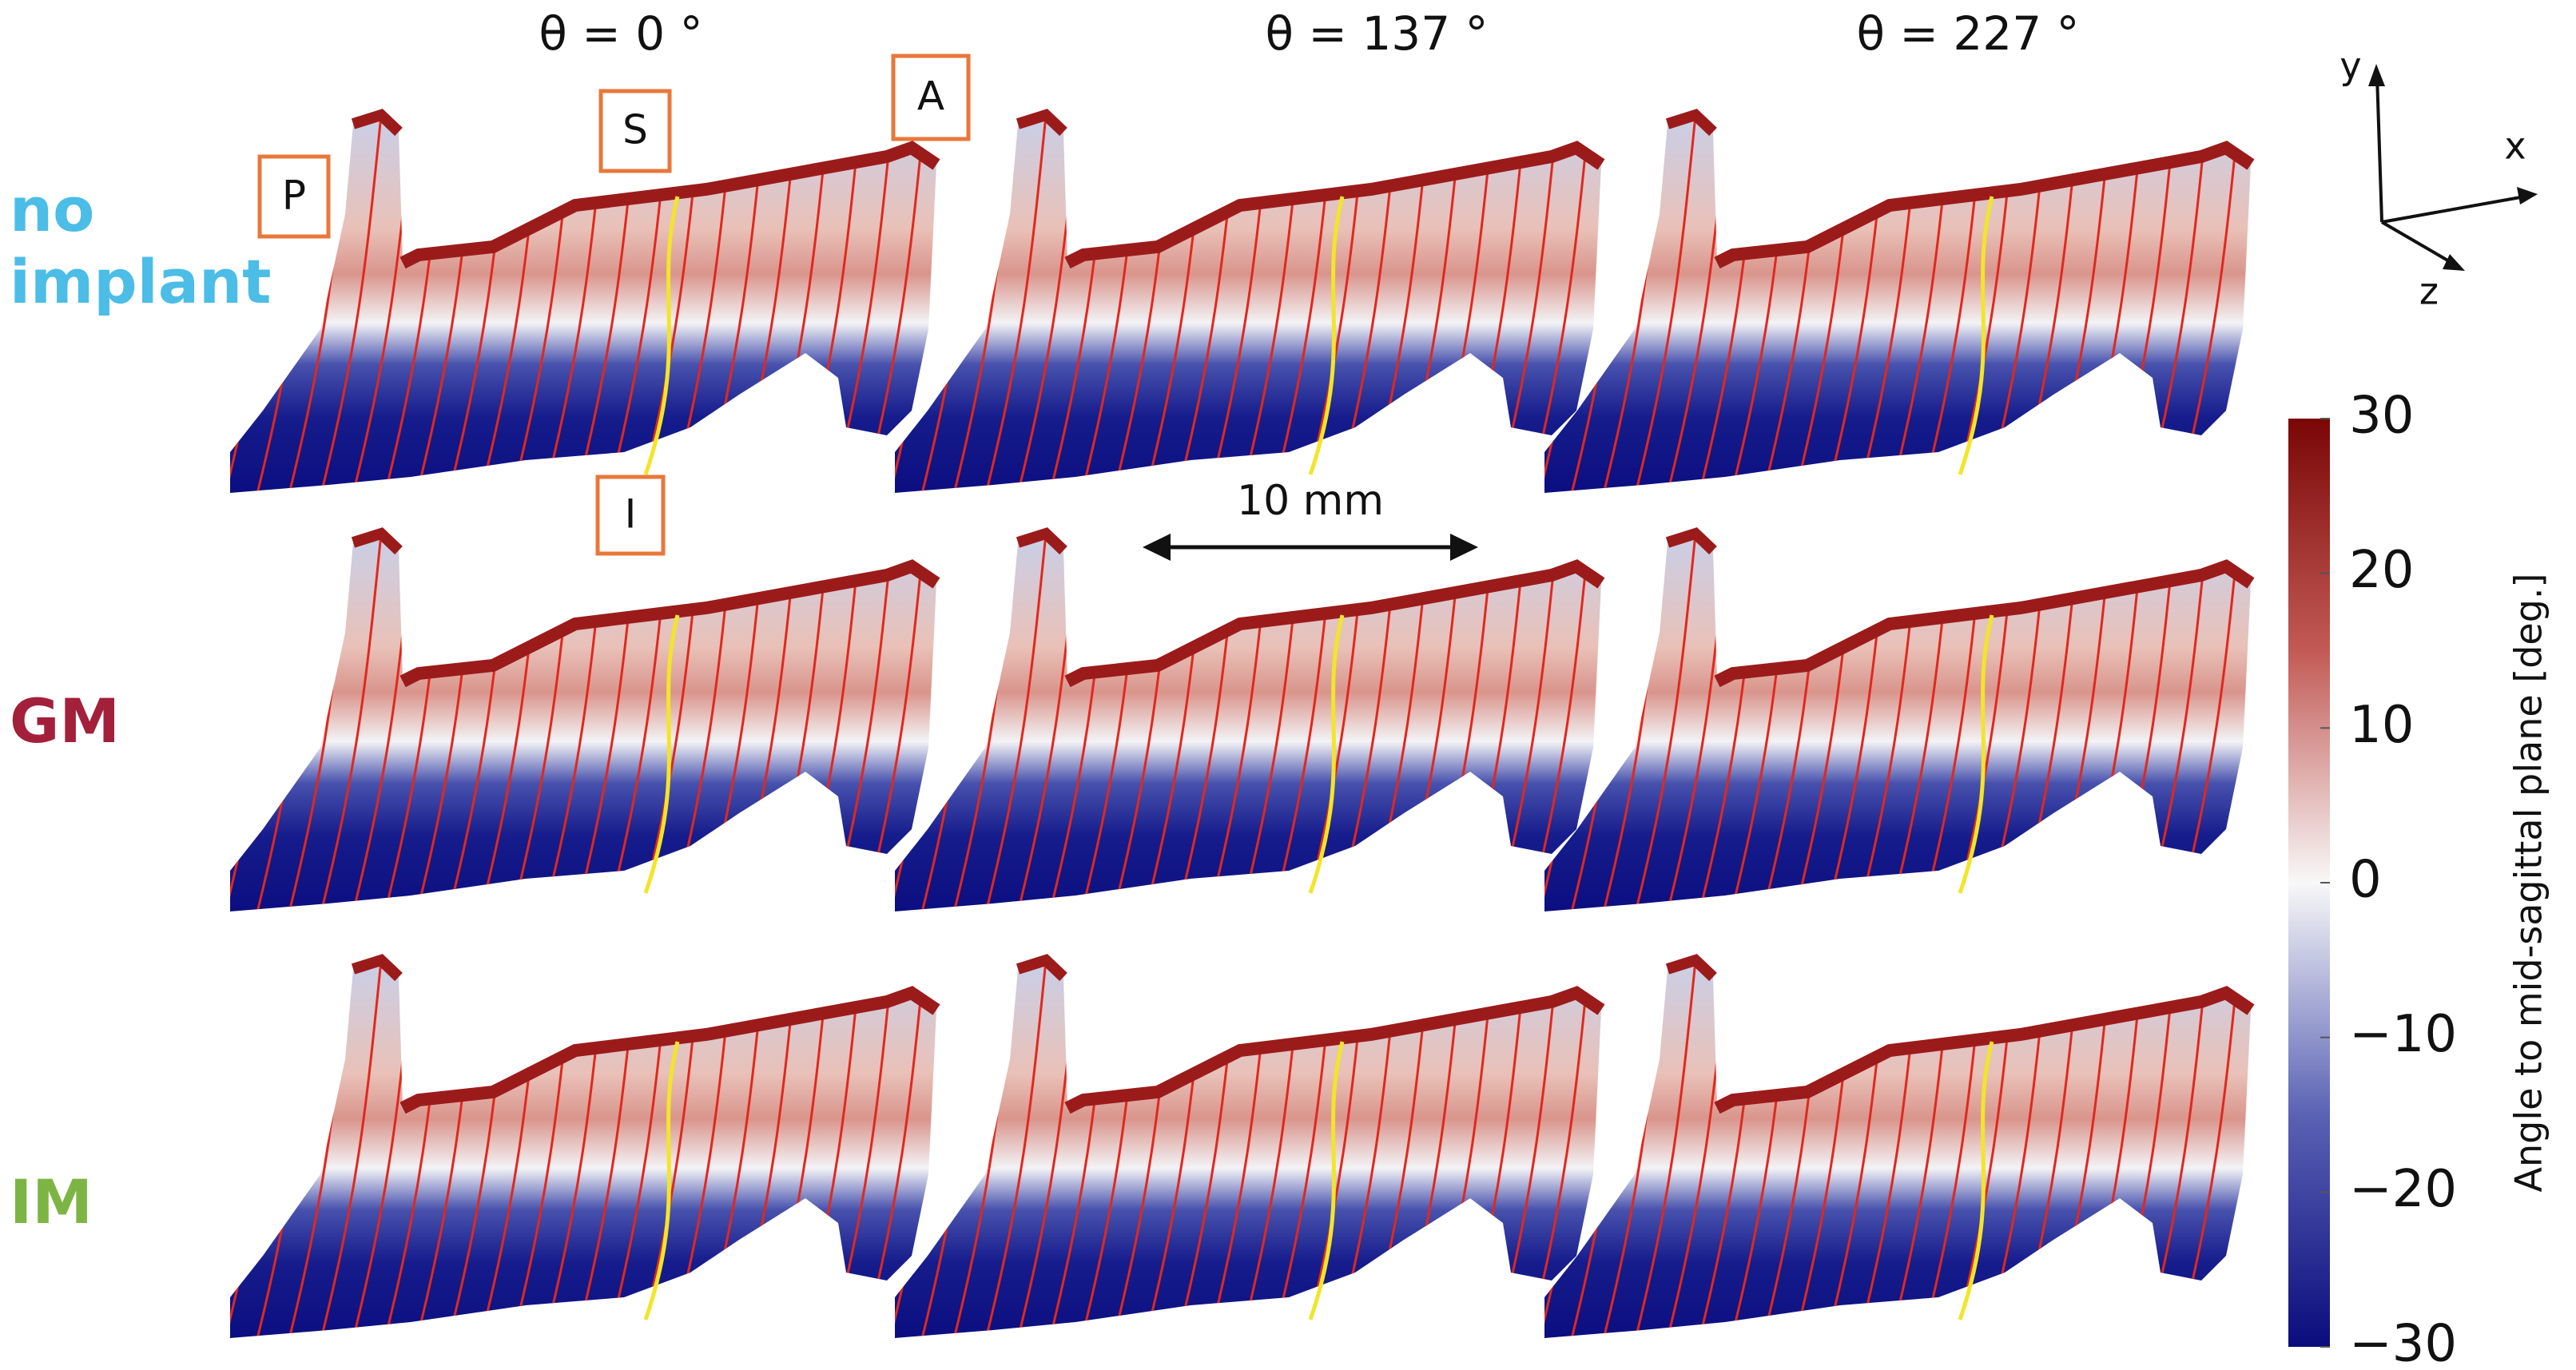  I want to click on column-header: θ = 0 °, so click(620, 34).